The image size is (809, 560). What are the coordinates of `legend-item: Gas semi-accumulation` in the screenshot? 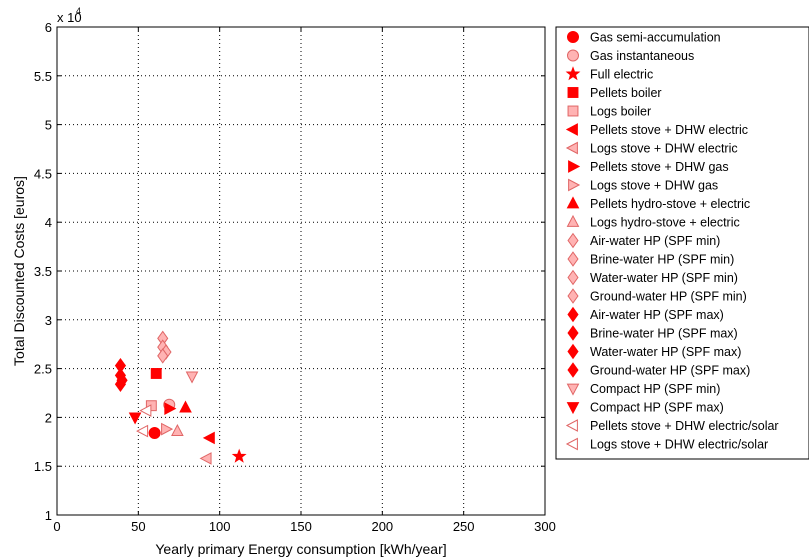 It's located at (644, 38).